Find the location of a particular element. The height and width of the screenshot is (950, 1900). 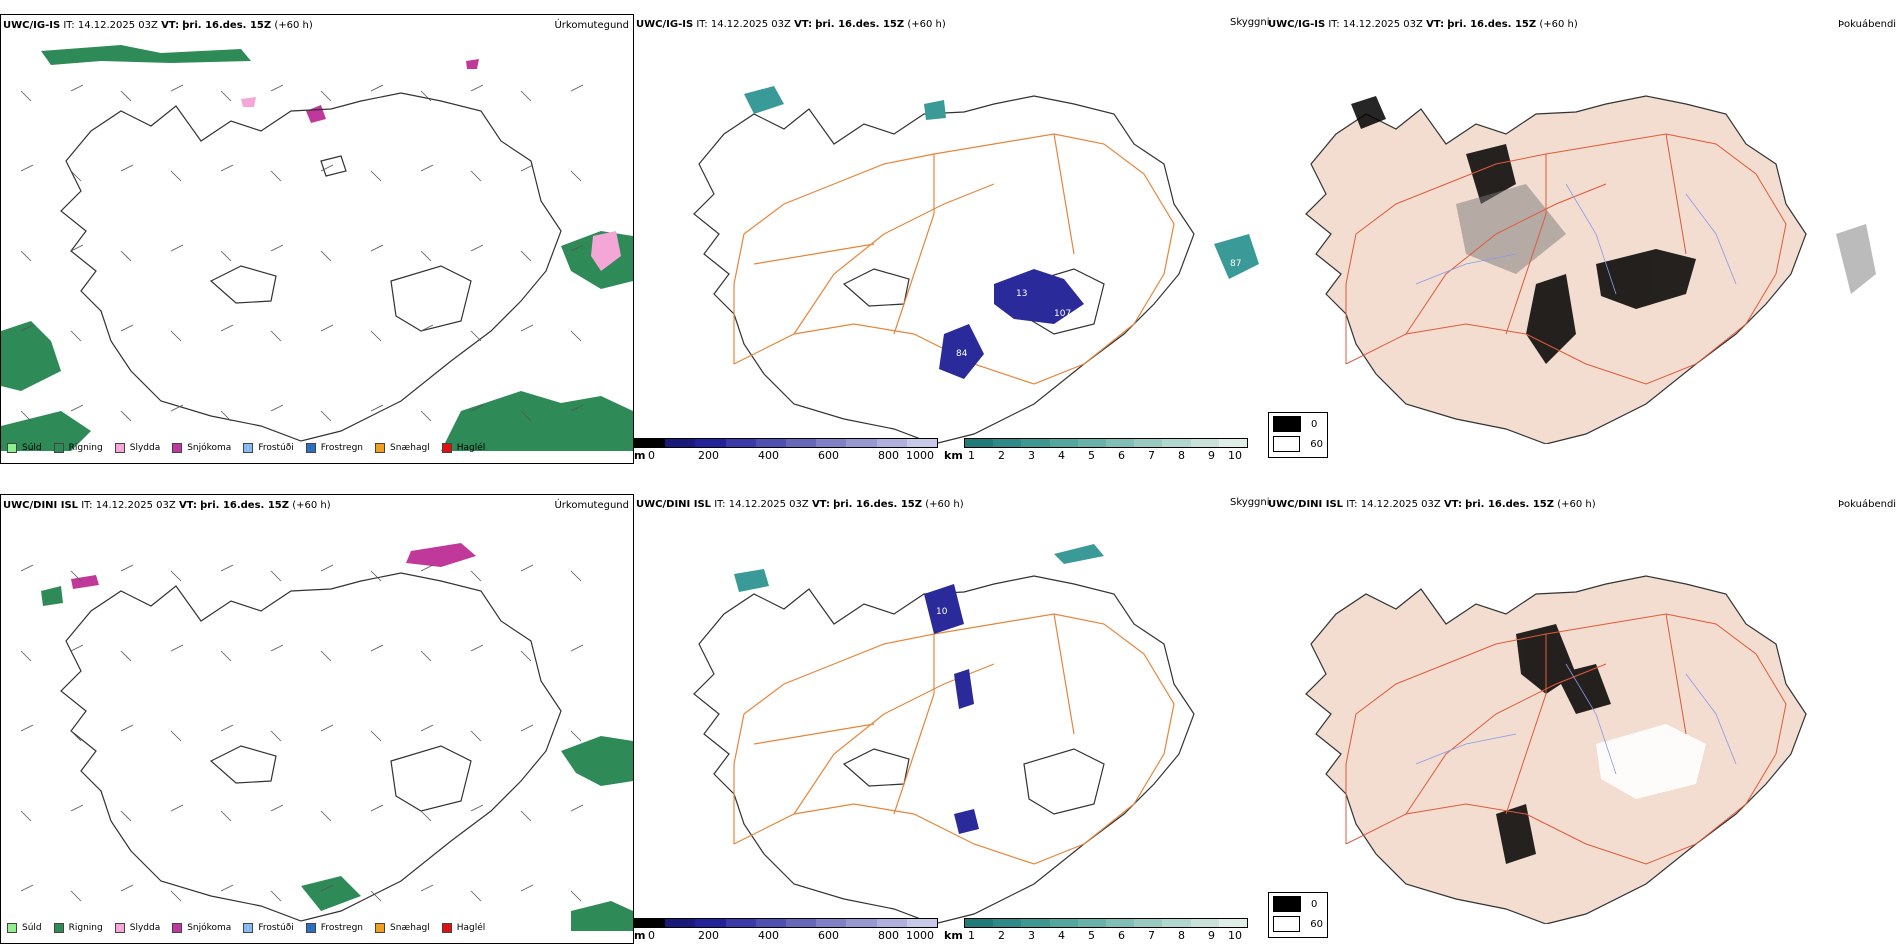

river-network is located at coordinates (1576, 719).